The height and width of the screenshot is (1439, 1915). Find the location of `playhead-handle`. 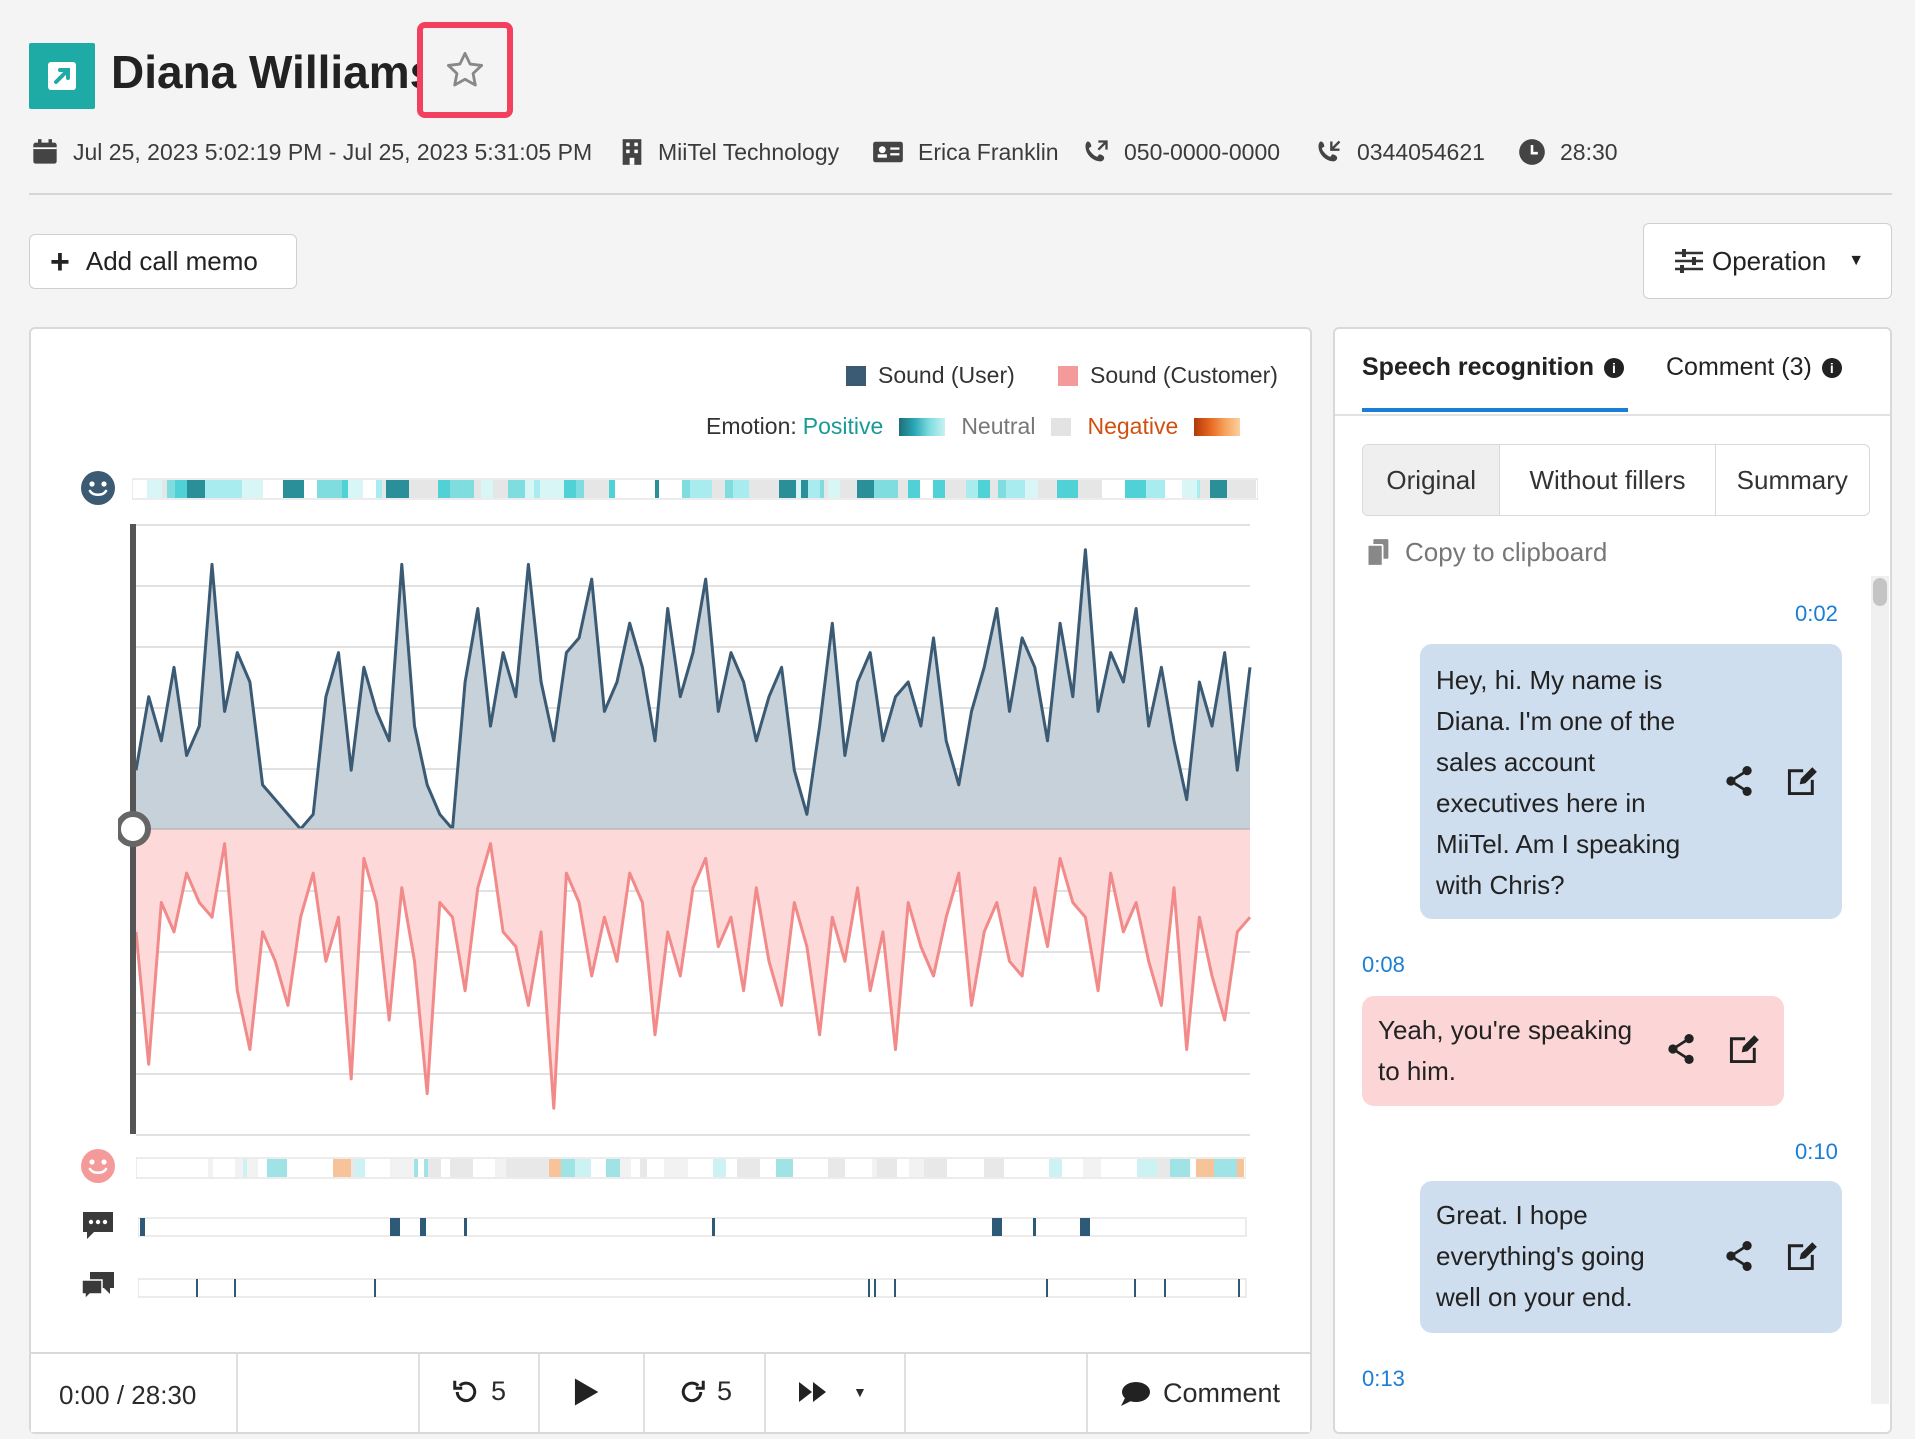

playhead-handle is located at coordinates (134, 829).